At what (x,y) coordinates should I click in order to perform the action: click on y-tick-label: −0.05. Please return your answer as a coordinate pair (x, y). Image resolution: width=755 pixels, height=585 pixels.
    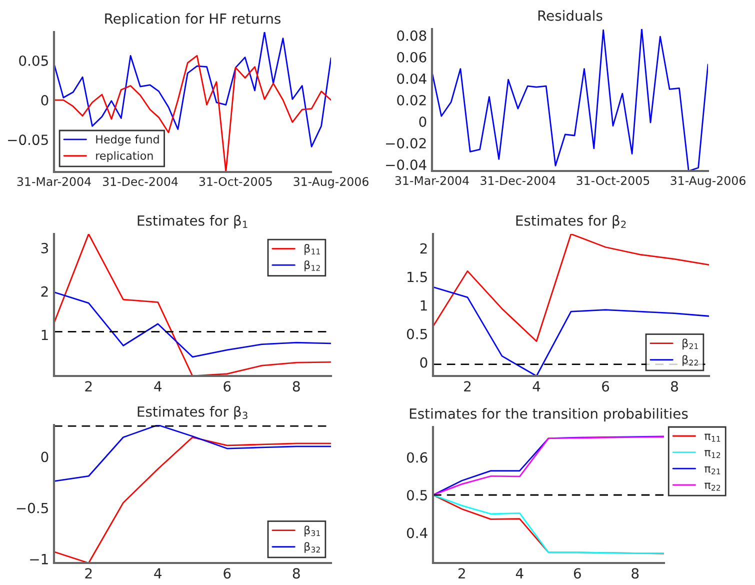
    Looking at the image, I should click on (28, 140).